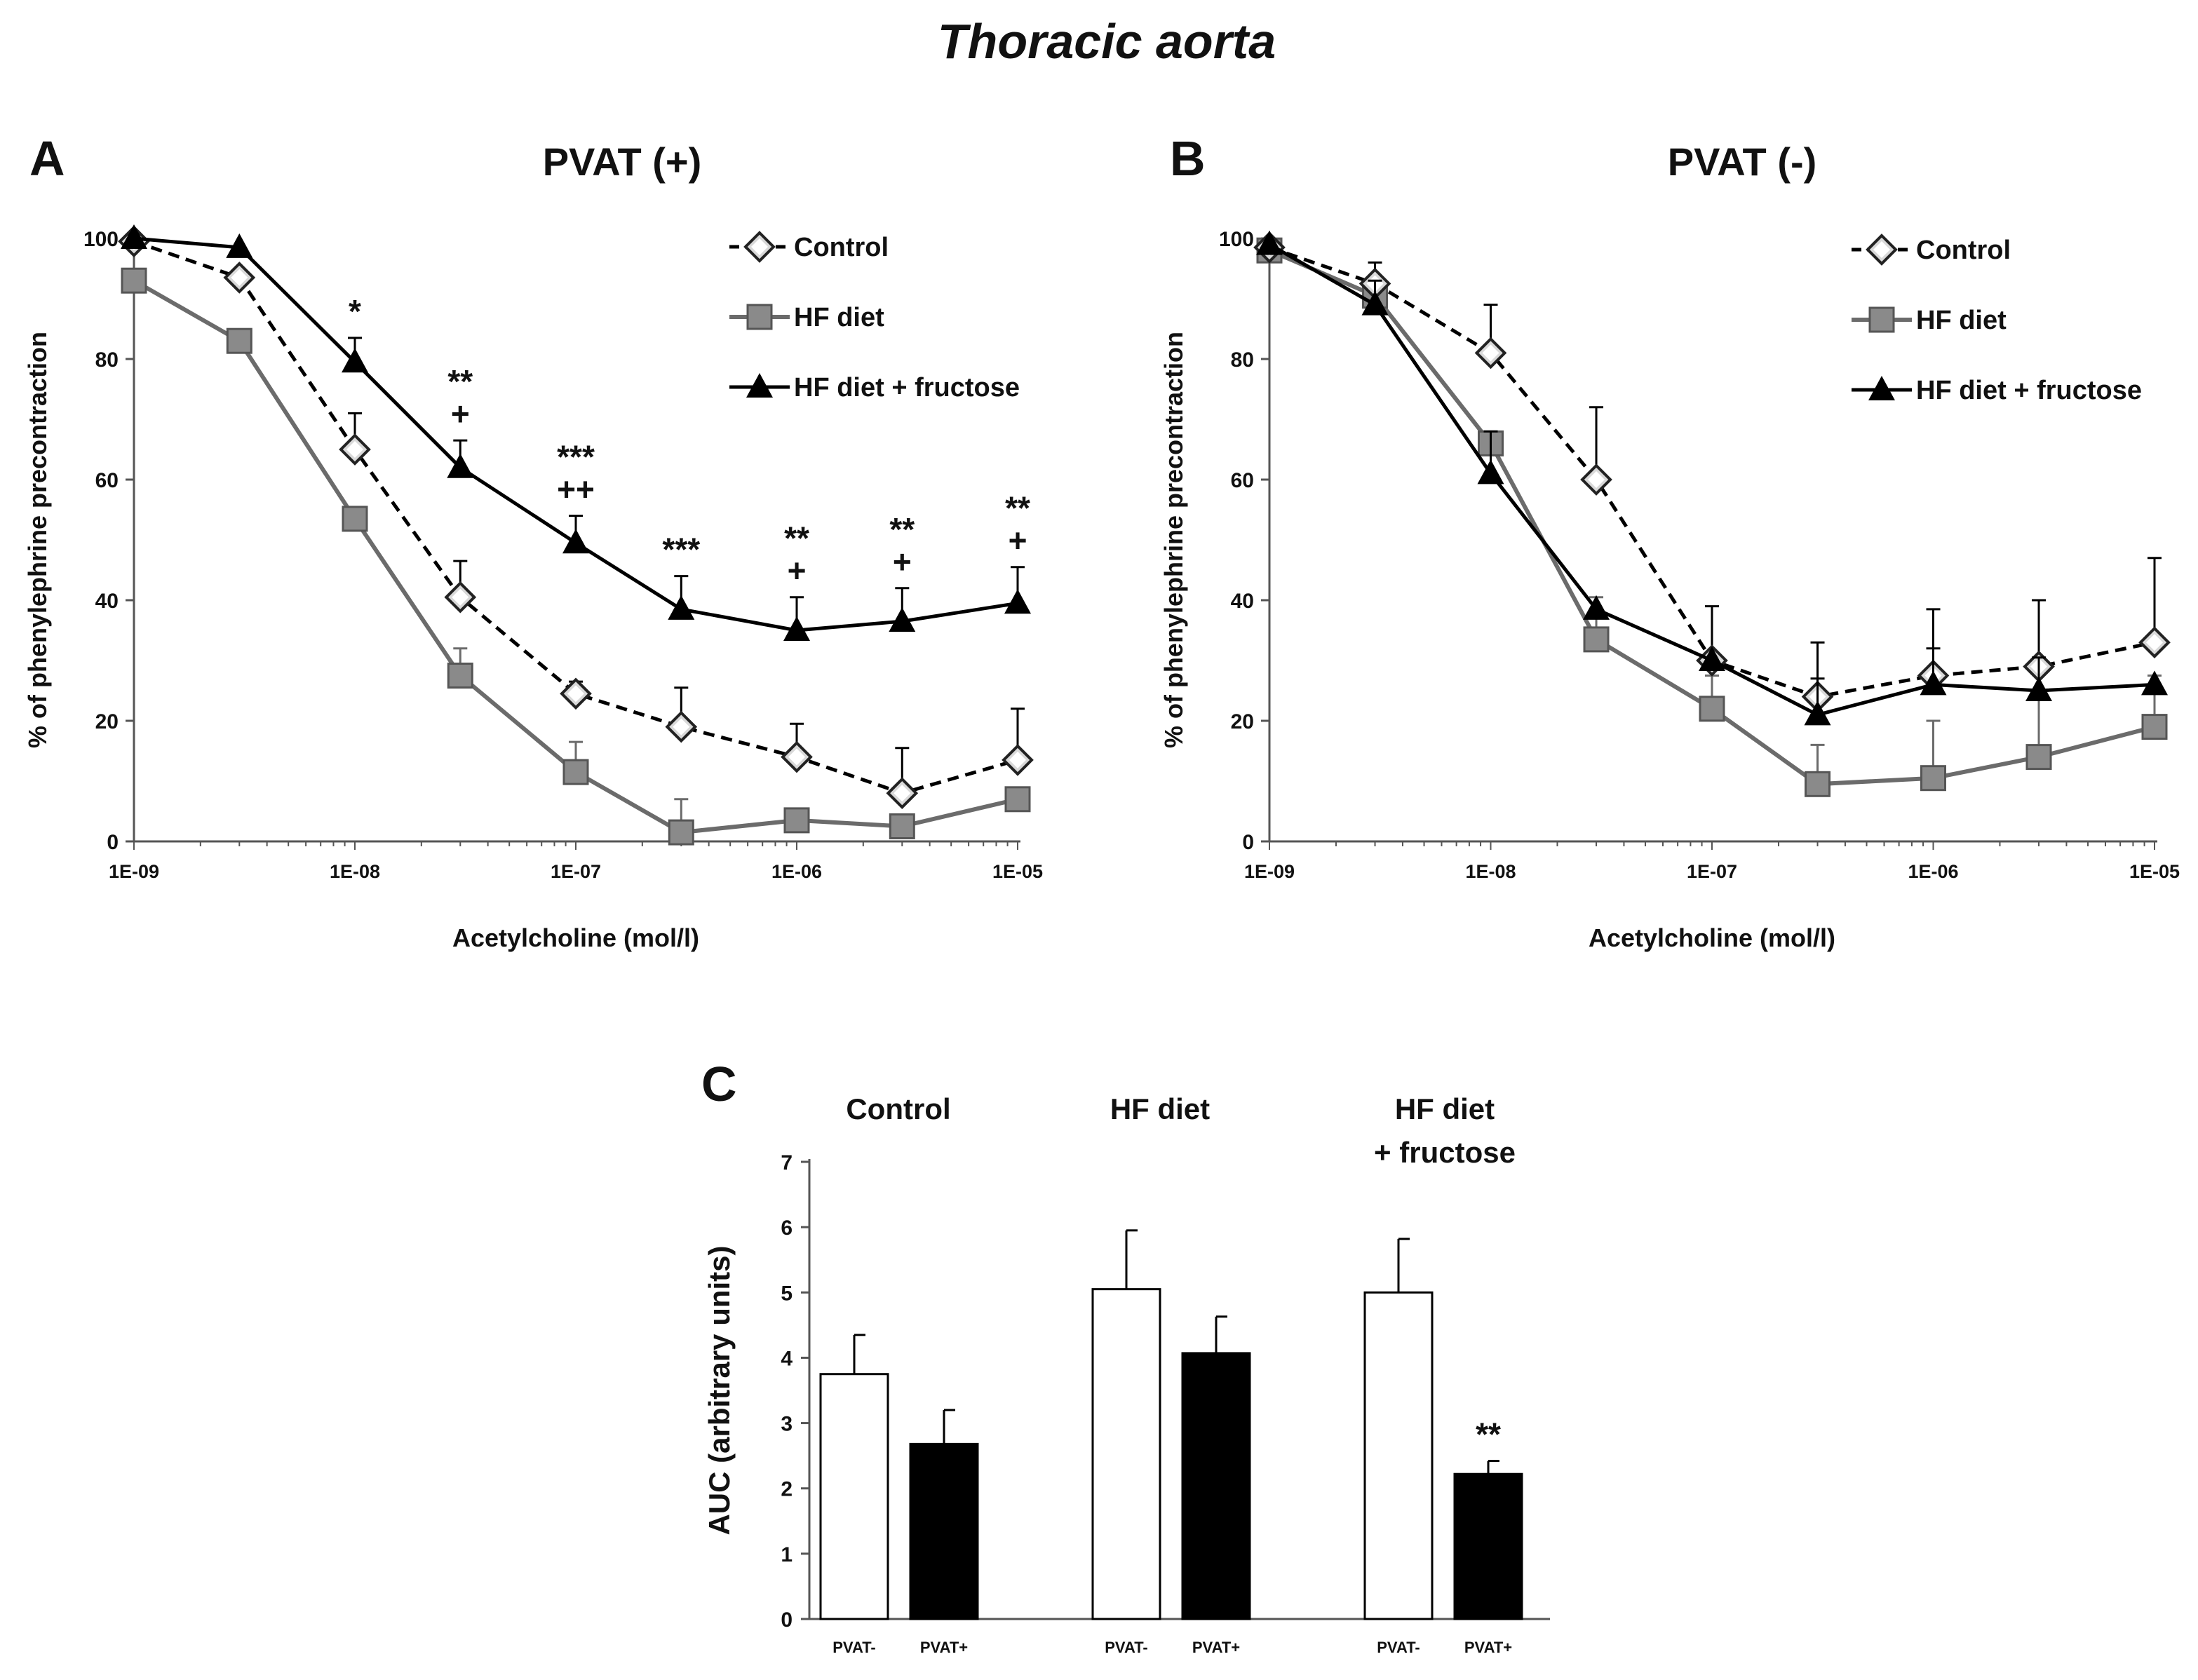 The height and width of the screenshot is (1680, 2198). What do you see at coordinates (898, 1108) in the screenshot?
I see `panel-c-group-label: Control` at bounding box center [898, 1108].